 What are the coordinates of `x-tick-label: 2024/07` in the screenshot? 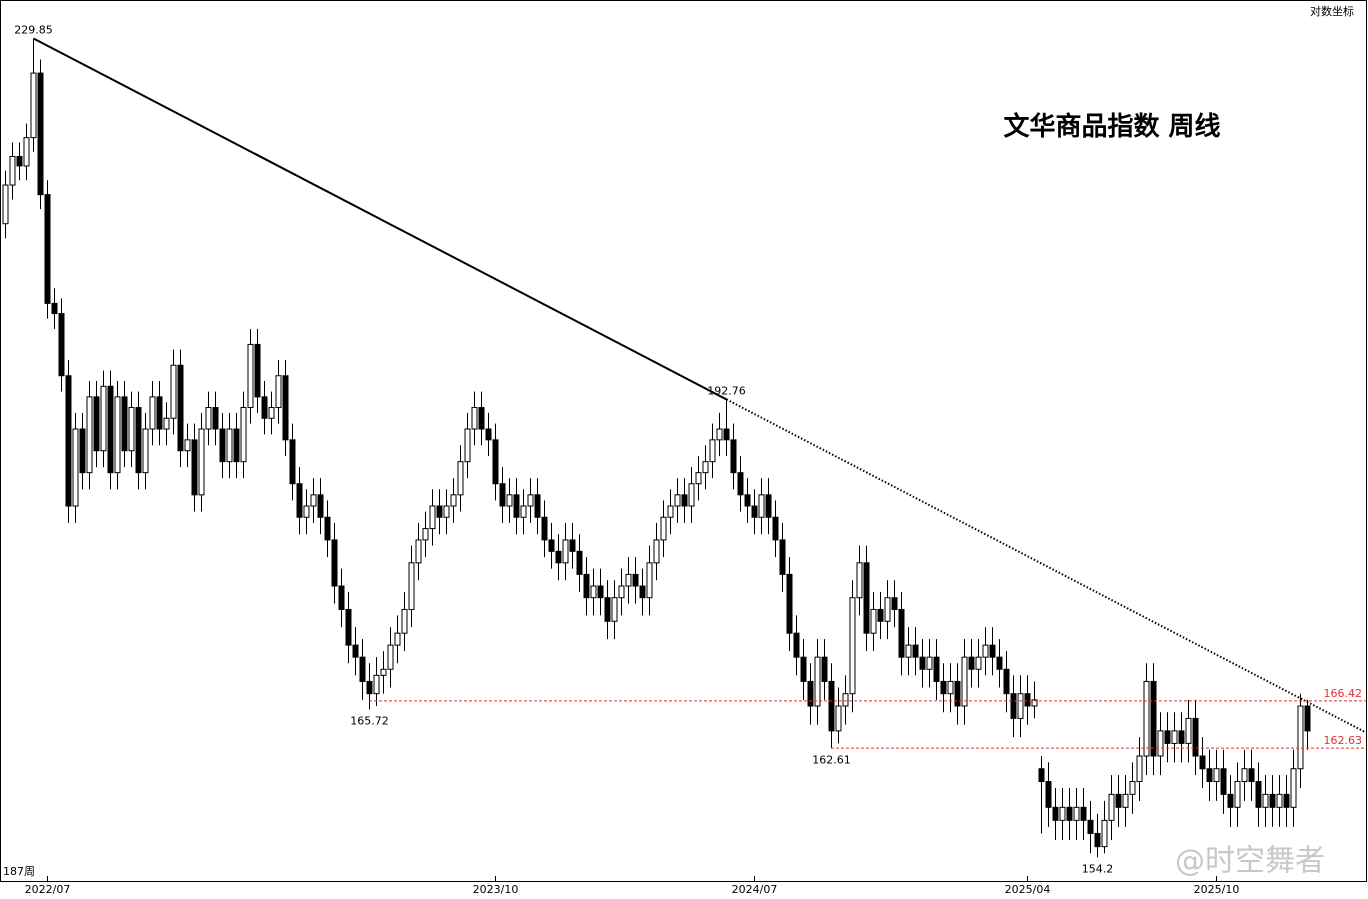 It's located at (755, 889).